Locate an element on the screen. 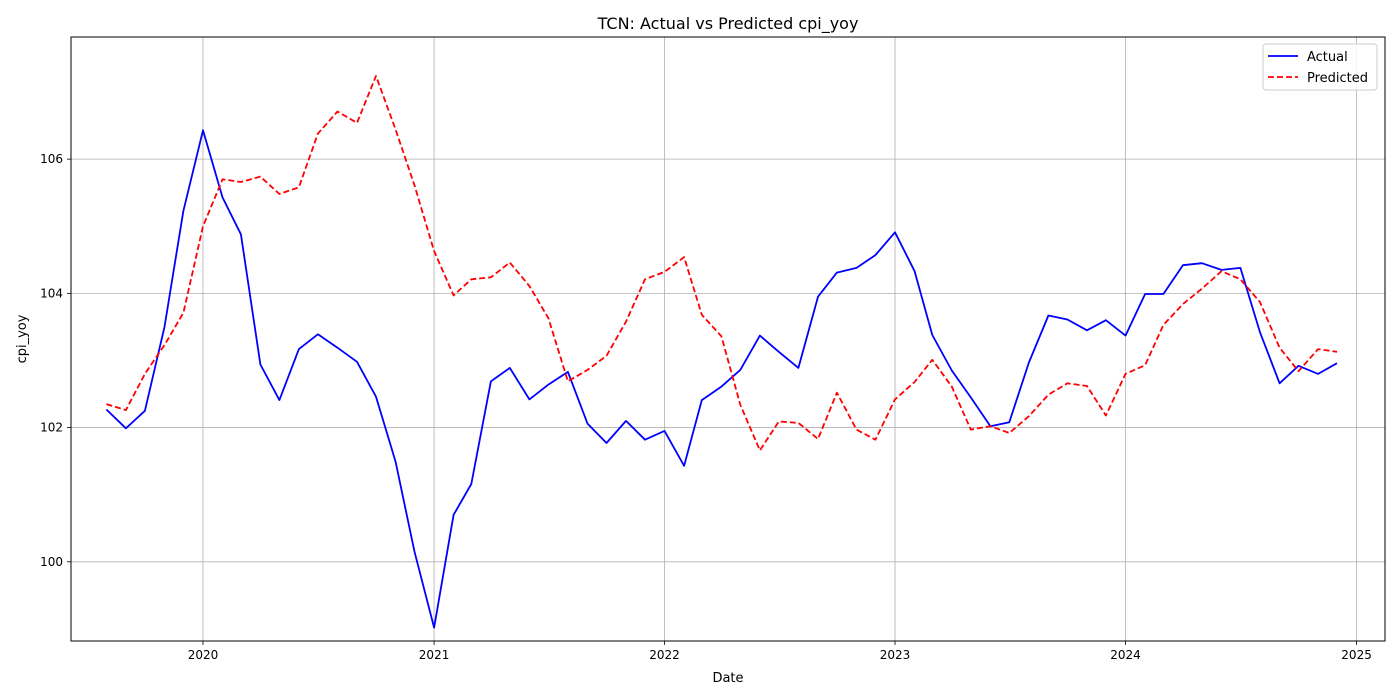 The width and height of the screenshot is (1400, 700). legend: Actual Predicted is located at coordinates (1320, 67).